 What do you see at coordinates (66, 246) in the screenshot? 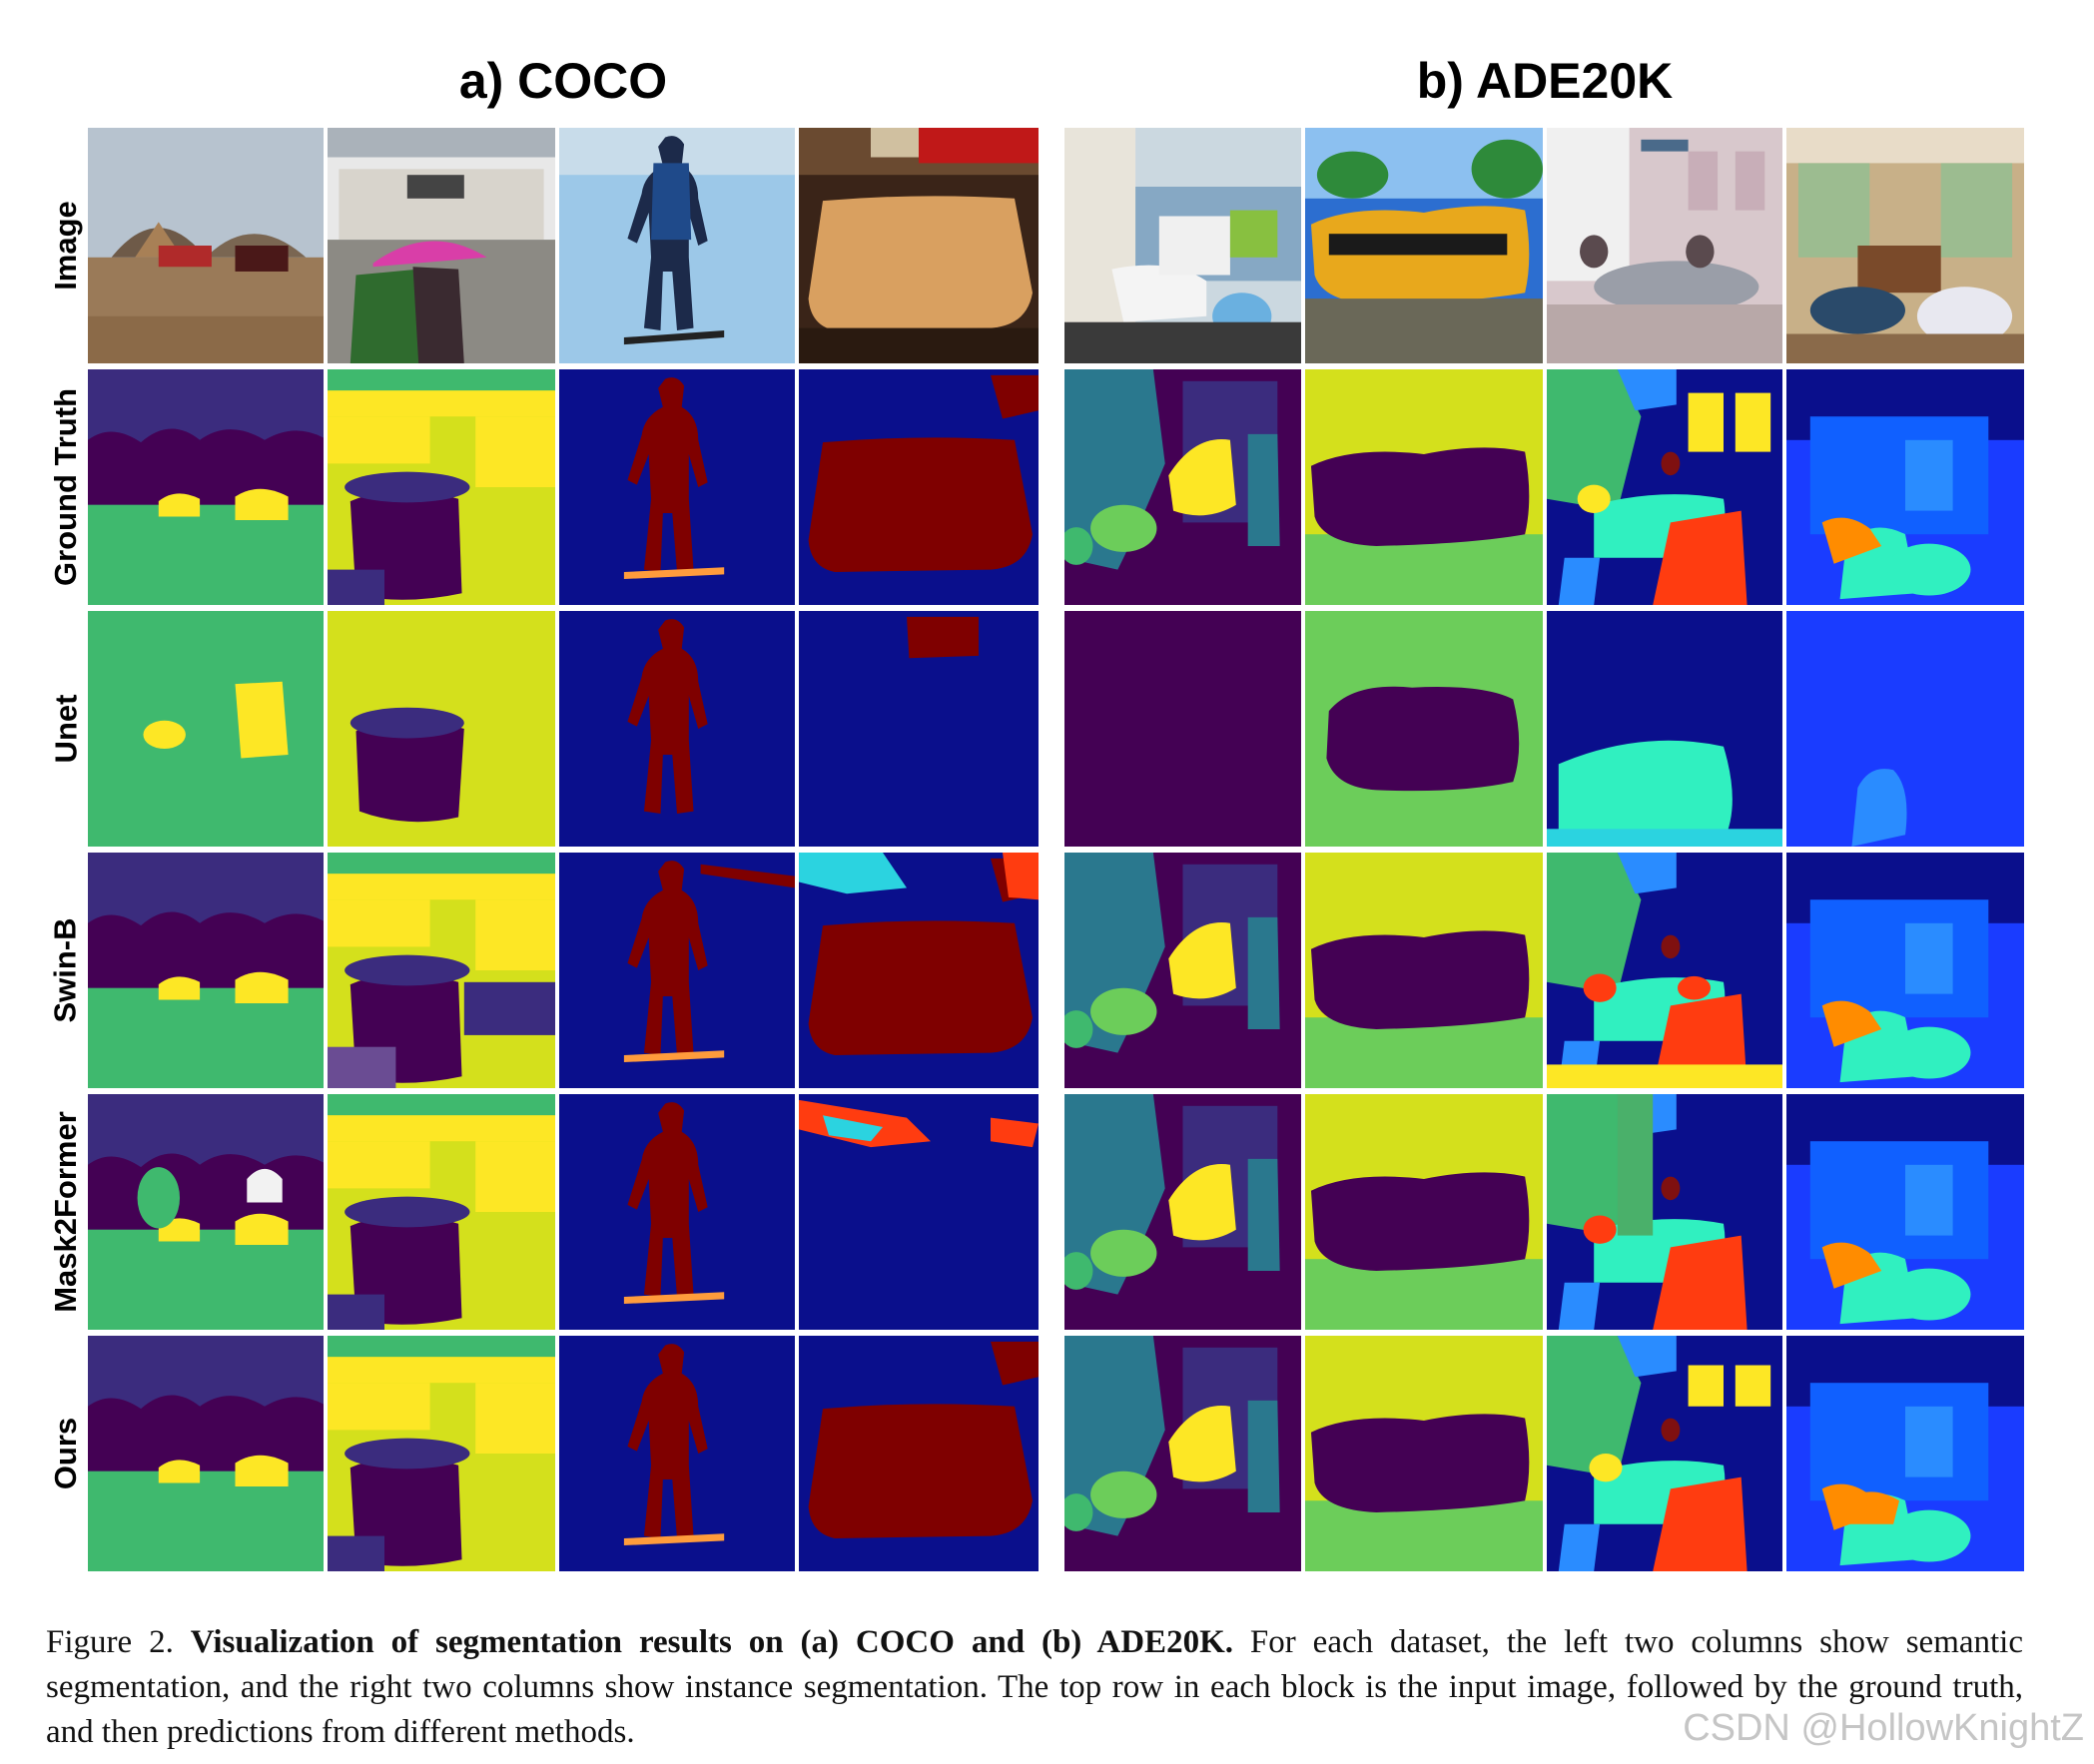
I see `row-label-image: Image` at bounding box center [66, 246].